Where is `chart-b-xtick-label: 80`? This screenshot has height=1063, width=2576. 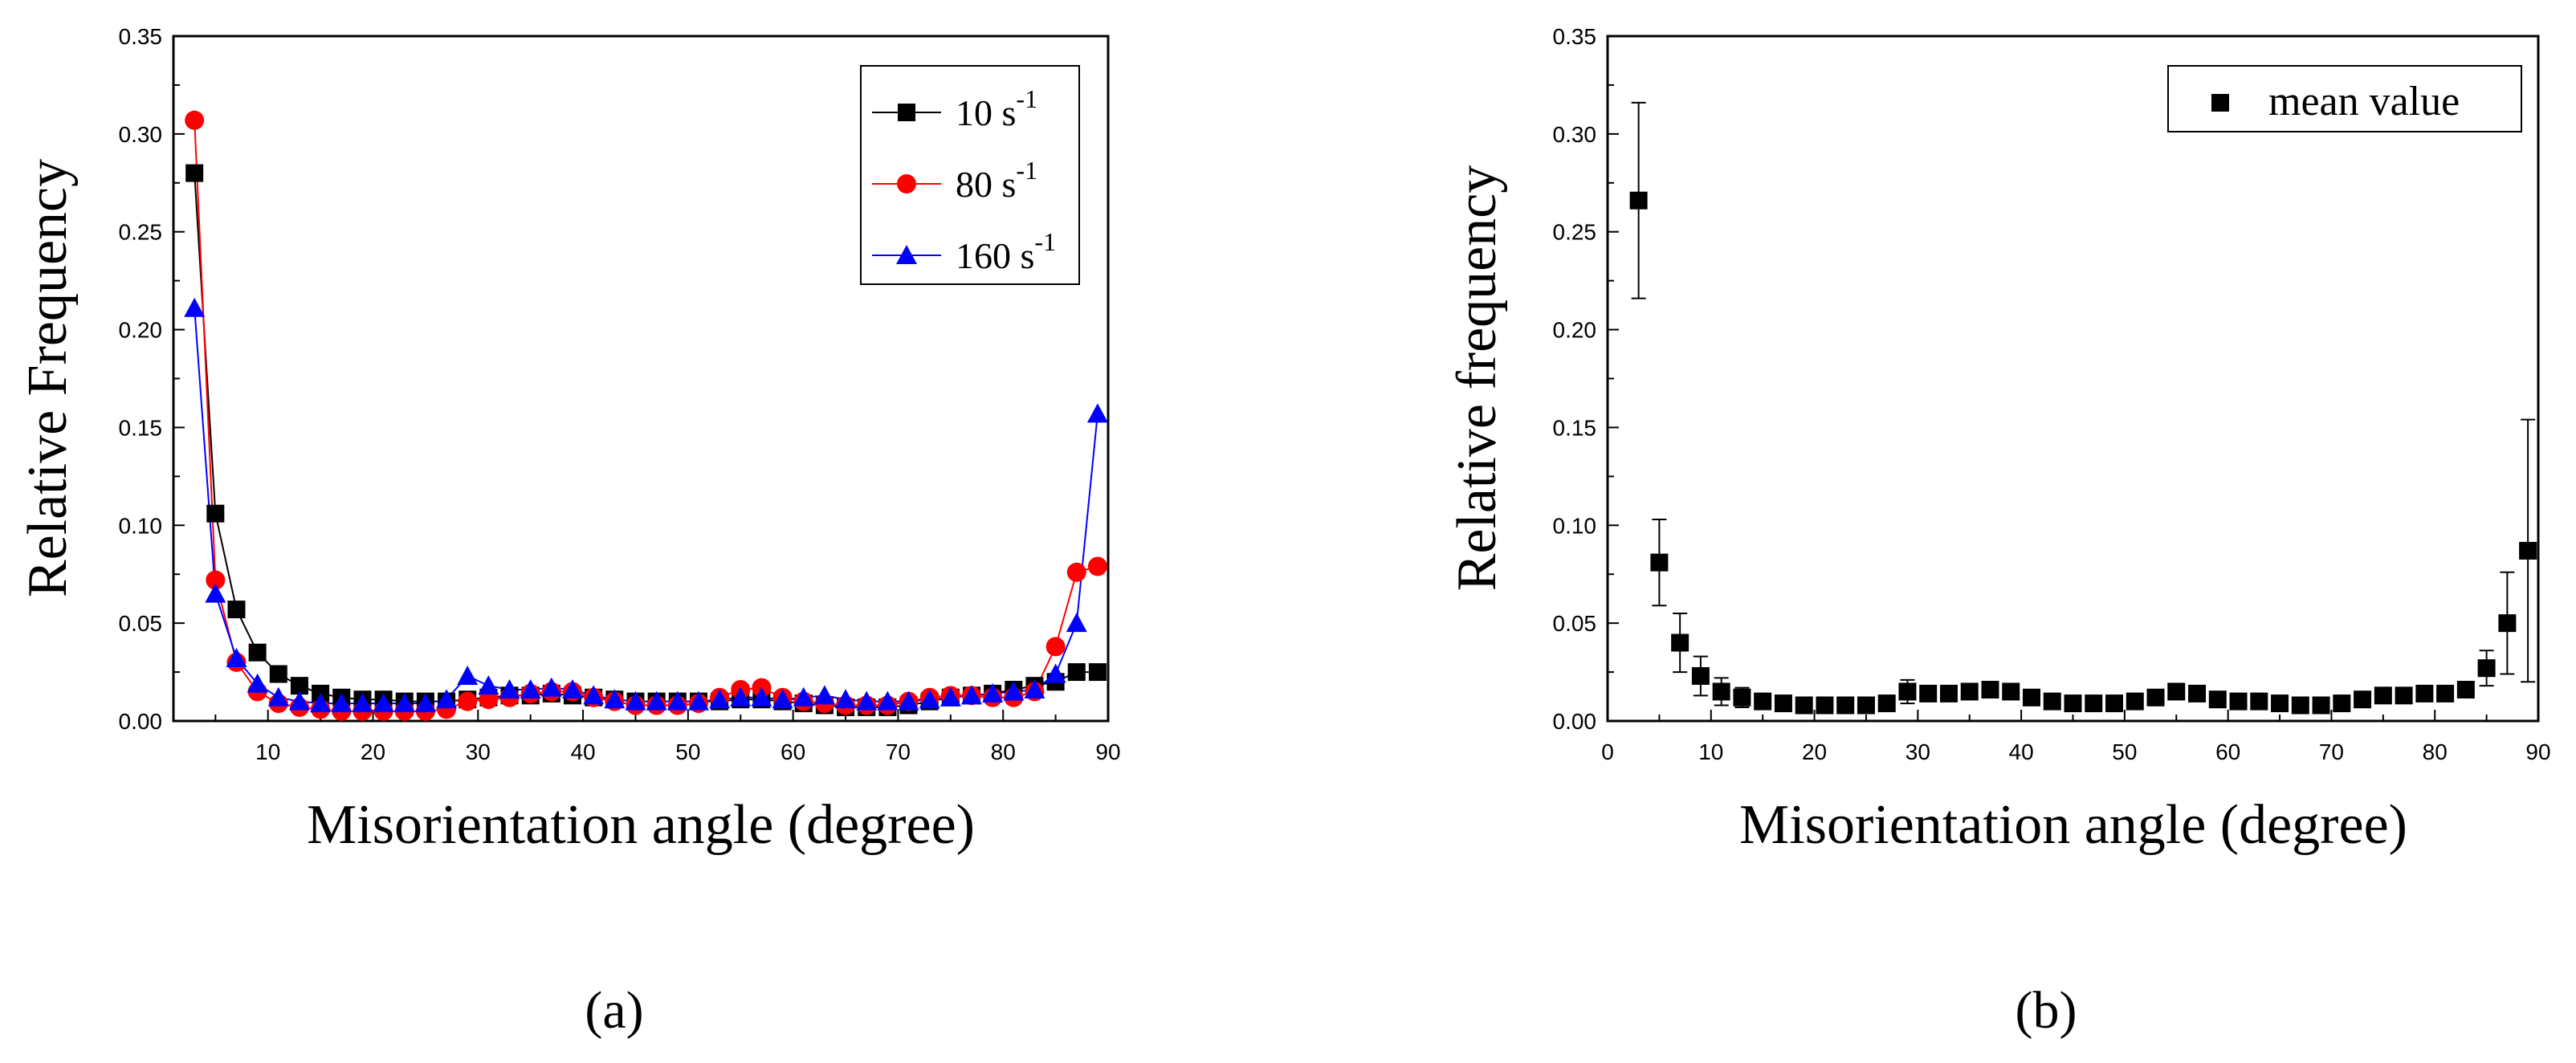 chart-b-xtick-label: 80 is located at coordinates (2435, 751).